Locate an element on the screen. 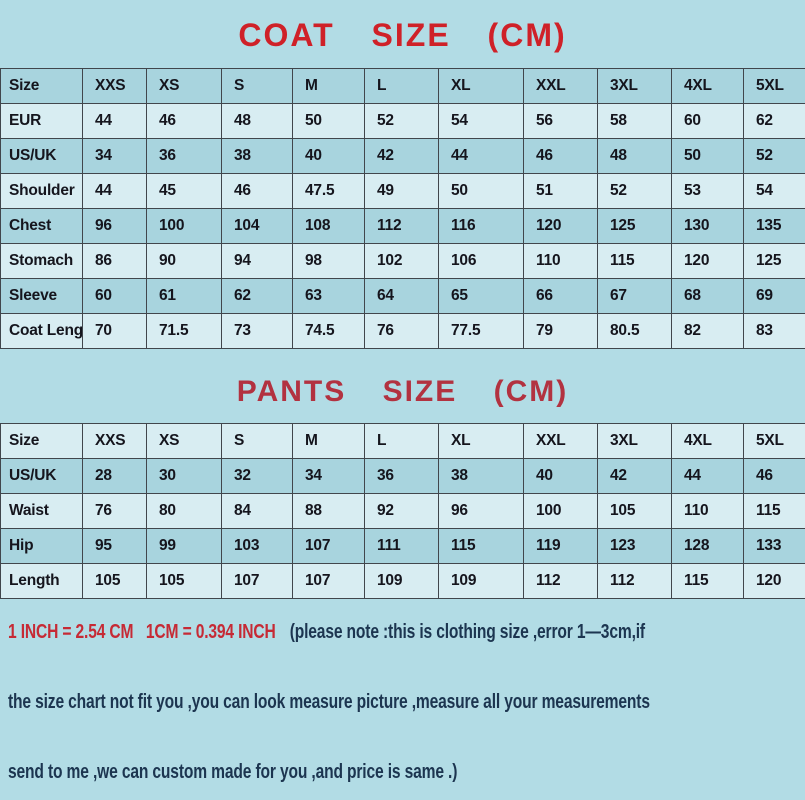 The width and height of the screenshot is (805, 800). size-value-cell: 83 is located at coordinates (774, 331).